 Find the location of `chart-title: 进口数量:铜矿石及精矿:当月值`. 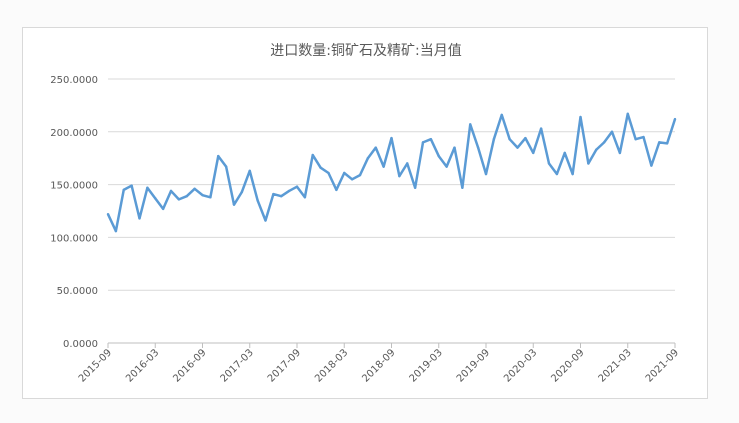

chart-title: 进口数量:铜矿石及精矿:当月值 is located at coordinates (365, 51).